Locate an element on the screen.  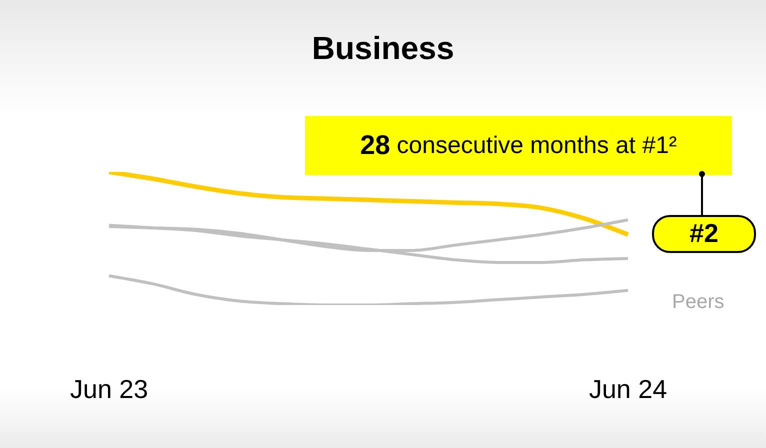
chart-title: Business is located at coordinates (383, 48).